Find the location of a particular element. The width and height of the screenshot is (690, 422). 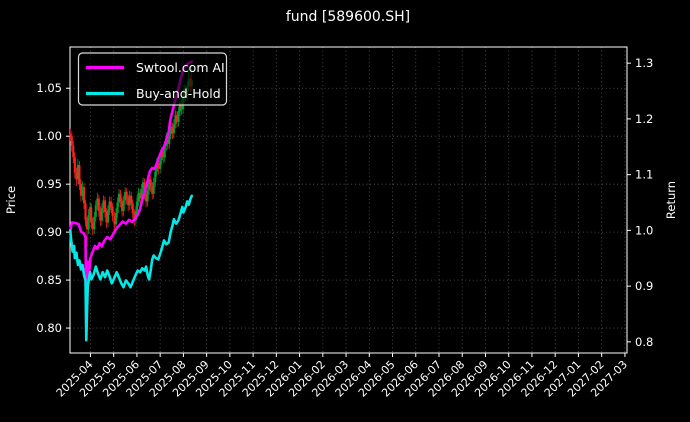

y-tick-label-left: 1.00 is located at coordinates (49, 136).